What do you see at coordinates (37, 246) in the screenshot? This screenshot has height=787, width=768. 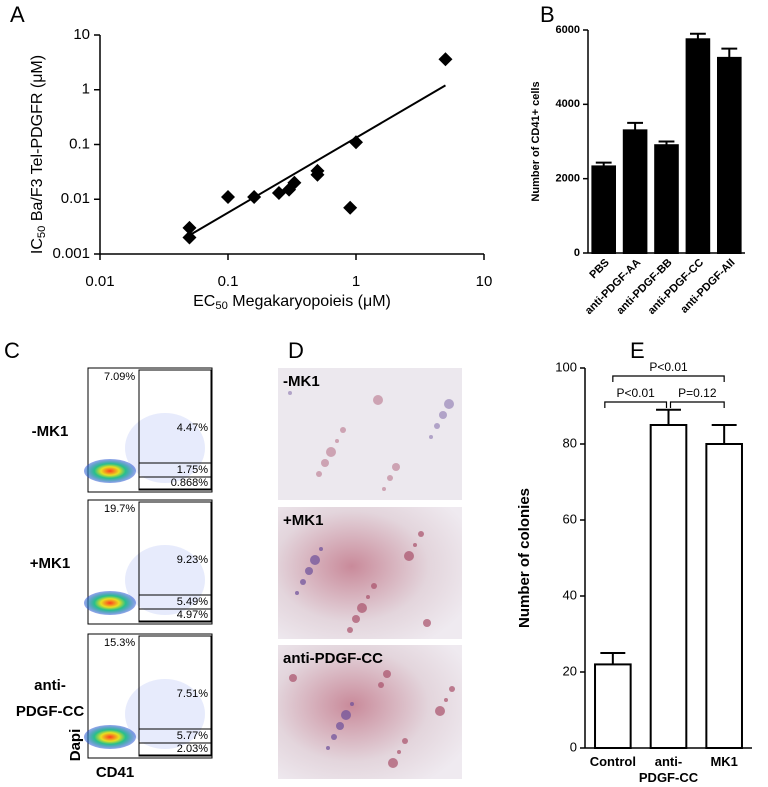 I see `axis-label-text: IC` at bounding box center [37, 246].